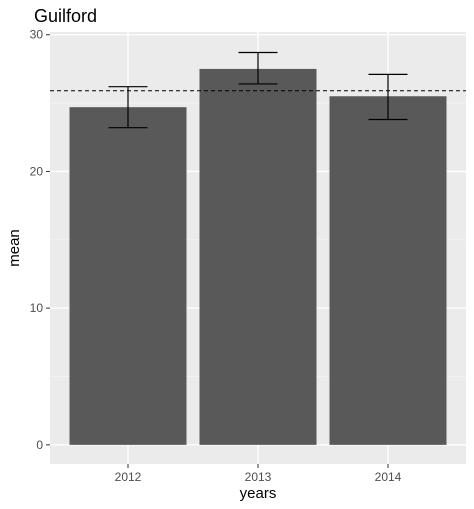 This screenshot has height=509, width=474. I want to click on chart-title: Guilford, so click(65, 16).